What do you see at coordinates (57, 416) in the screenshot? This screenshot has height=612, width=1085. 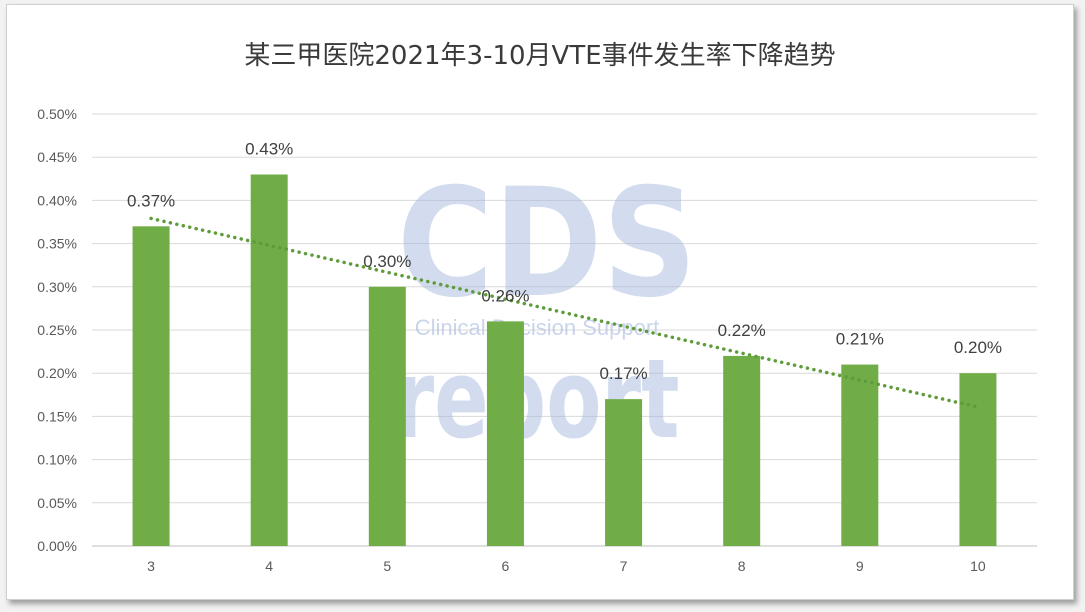 I see `y-tick-label: 0.15%` at bounding box center [57, 416].